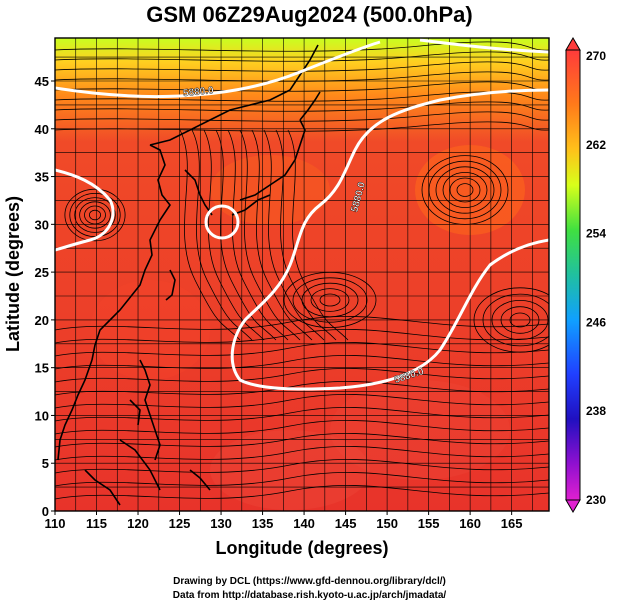  What do you see at coordinates (284, 521) in the screenshot?
I see `x-axis-ticks: 110 115 120 125 130 135 140 145 150 155 160 165` at bounding box center [284, 521].